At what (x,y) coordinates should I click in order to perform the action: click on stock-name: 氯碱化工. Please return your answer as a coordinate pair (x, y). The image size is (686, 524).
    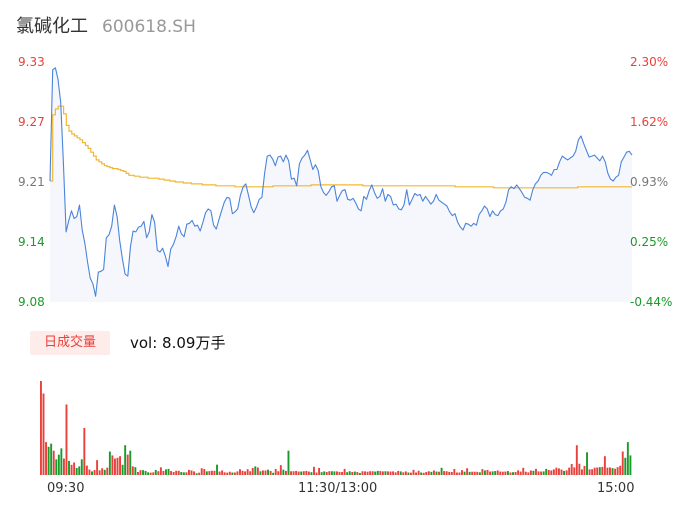
    Looking at the image, I should click on (52, 26).